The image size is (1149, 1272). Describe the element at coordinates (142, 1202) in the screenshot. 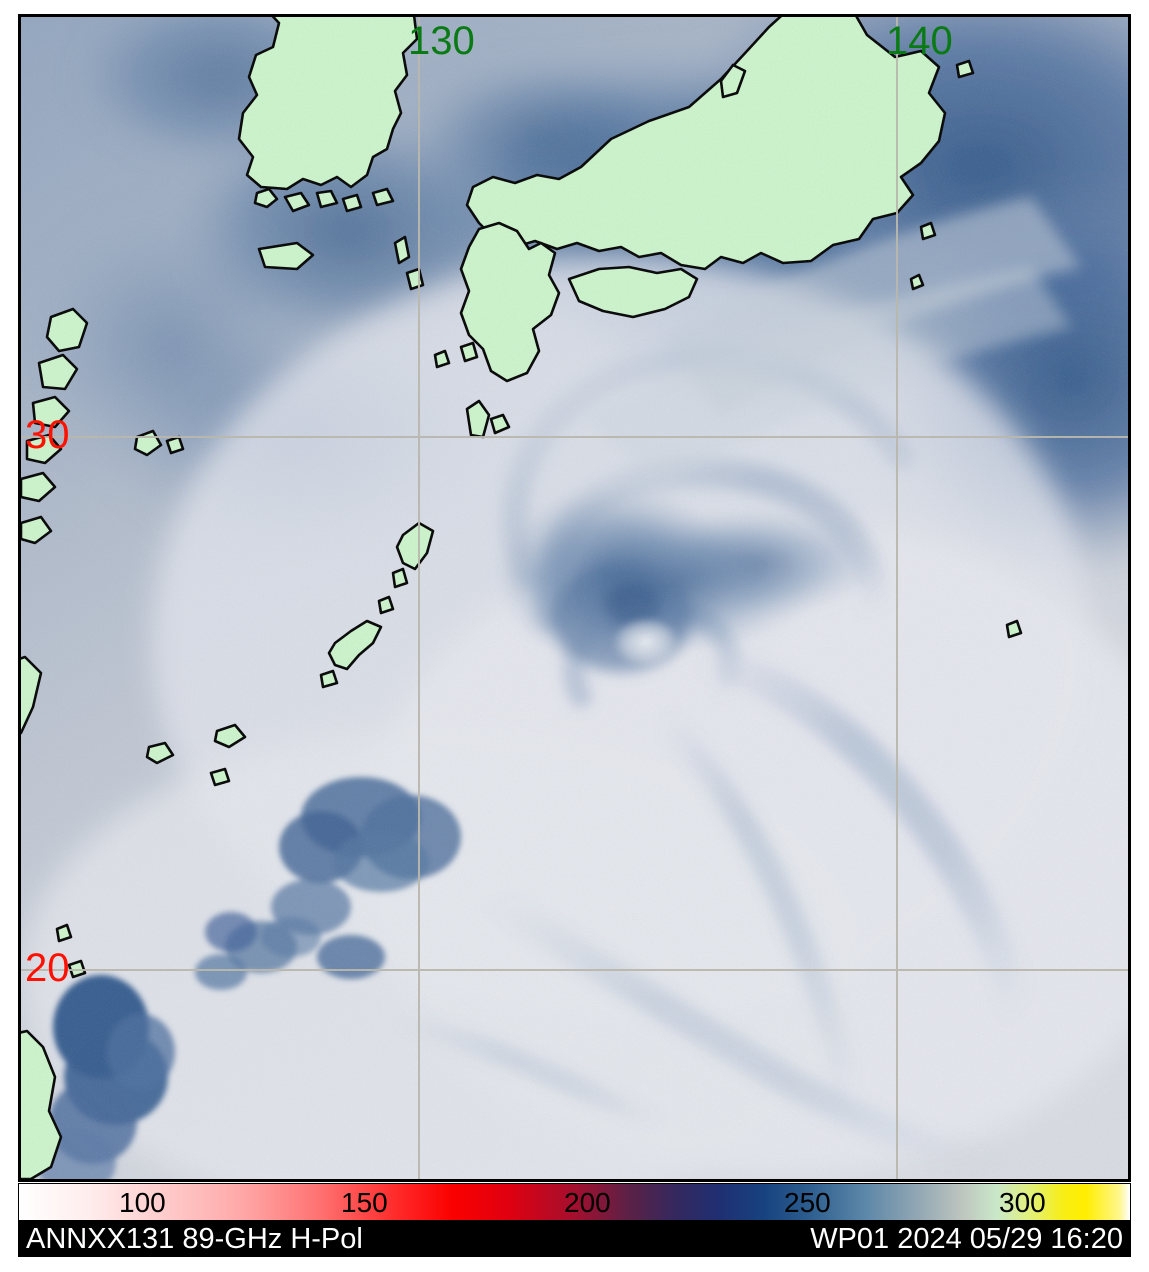

I see `colorbar-tick-100: 100` at that location.